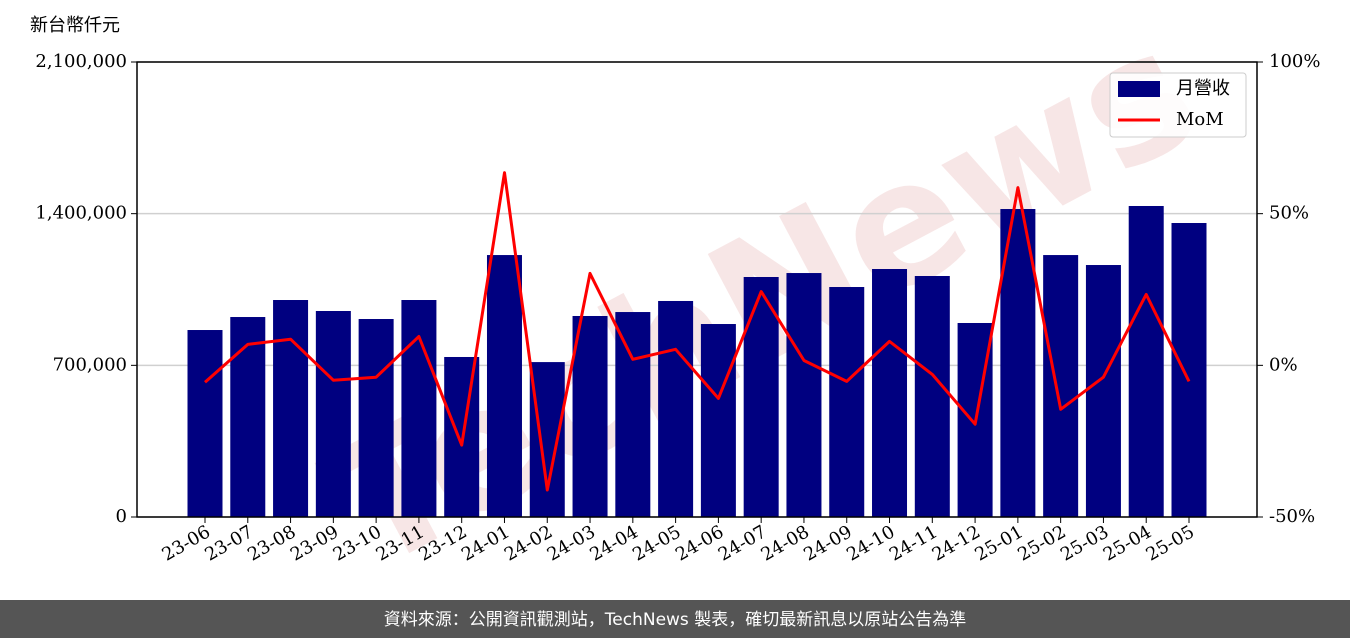 The image size is (1350, 638). Describe the element at coordinates (656, 543) in the screenshot. I see `x-tick-label: 24-05` at that location.